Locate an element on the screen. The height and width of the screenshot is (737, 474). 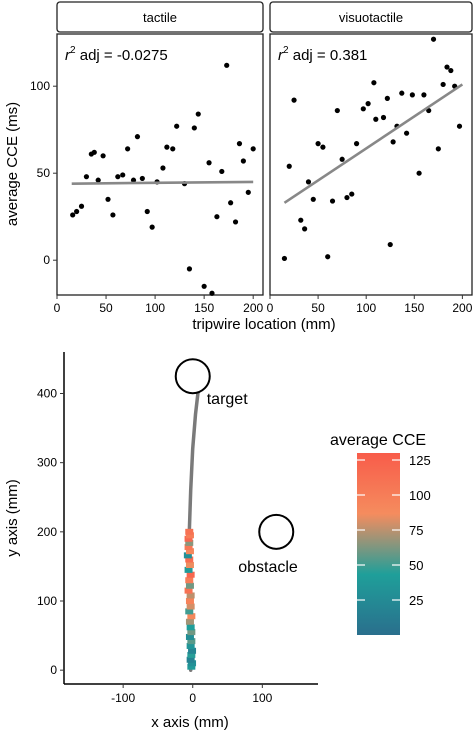
obstacle-circle is located at coordinates (276, 531).